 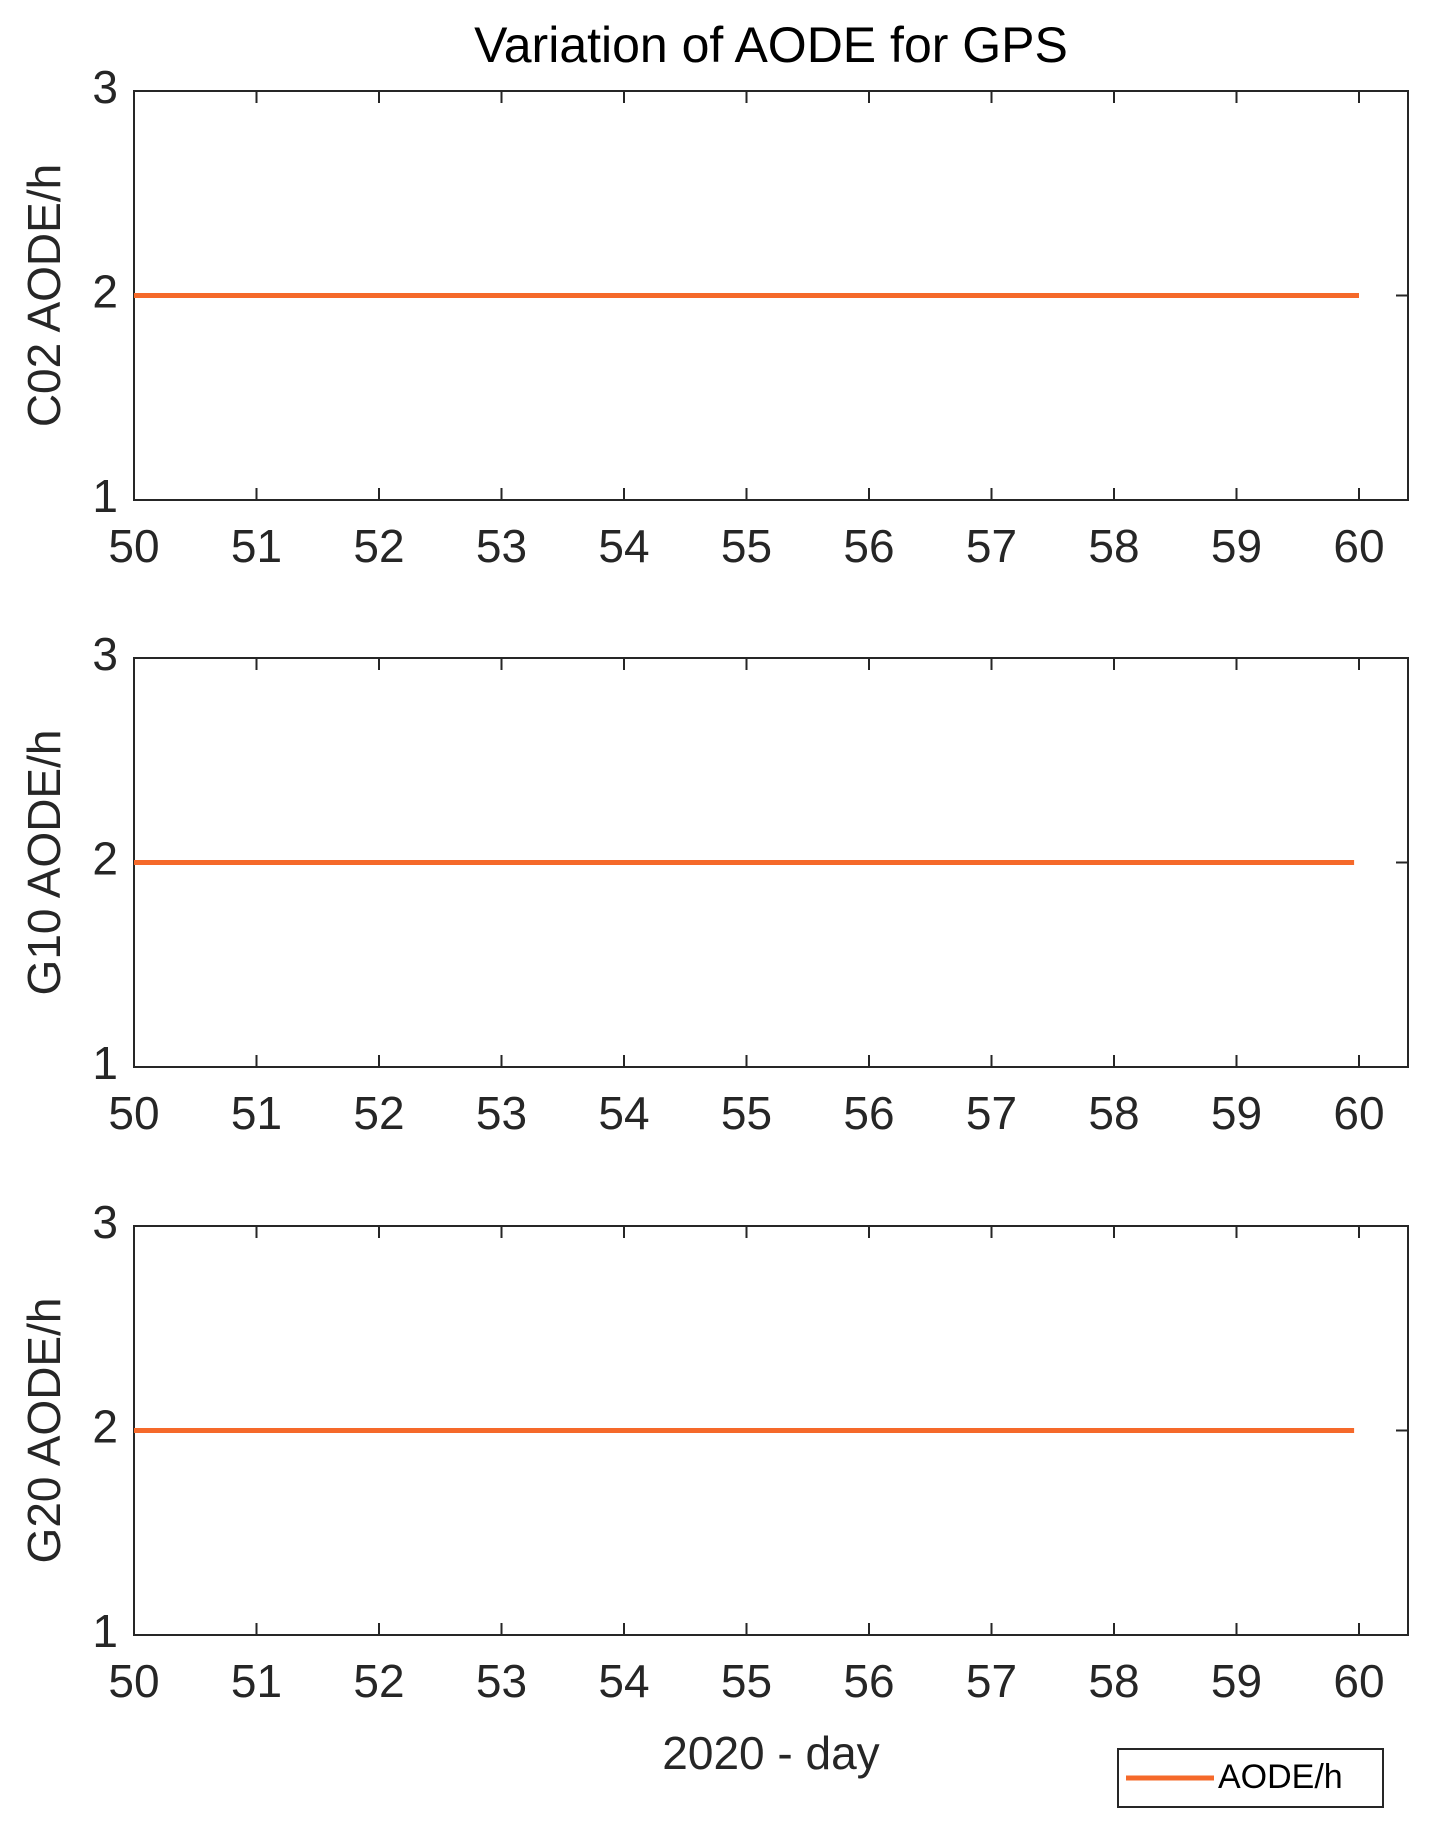 I want to click on y-axis-label: G10 AODE/h, so click(x=44, y=863).